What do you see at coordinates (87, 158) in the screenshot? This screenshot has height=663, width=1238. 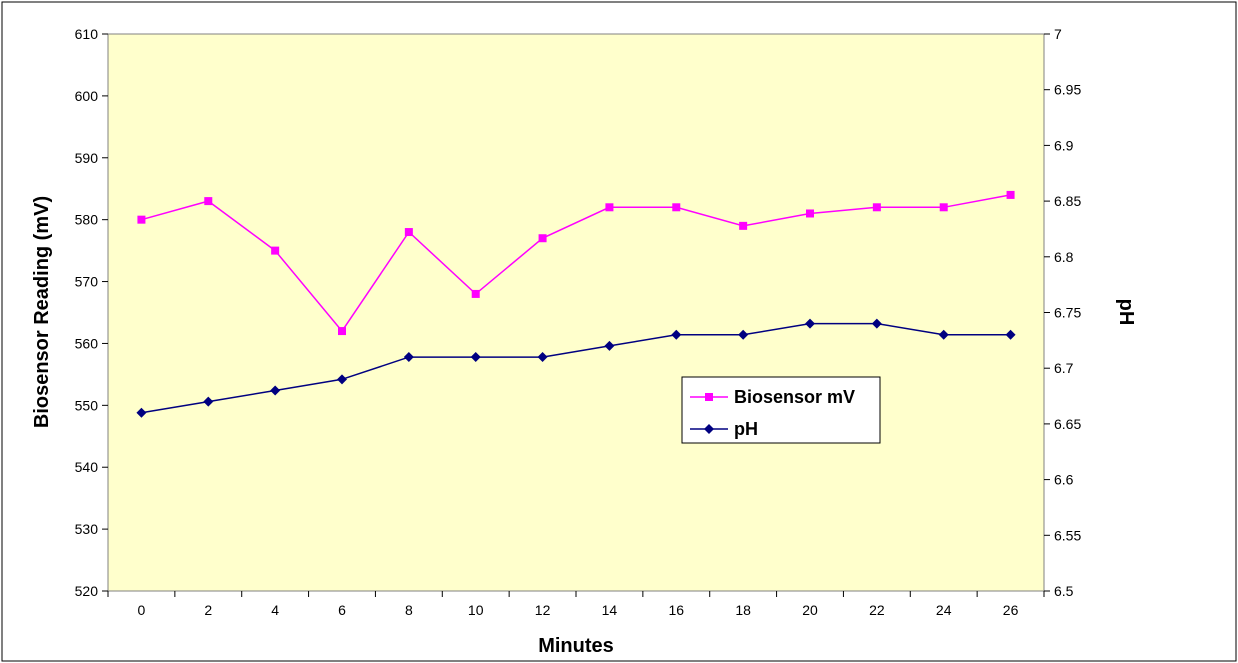 I see `y-tick-label: 590` at bounding box center [87, 158].